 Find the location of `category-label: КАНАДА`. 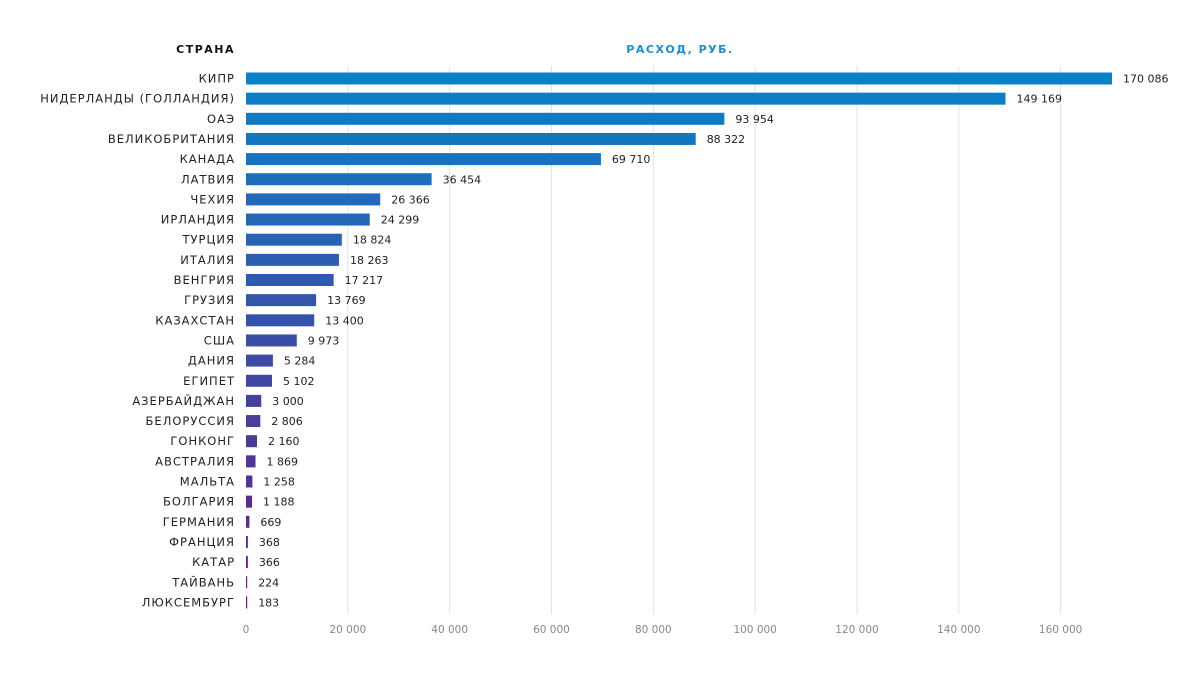

category-label: КАНАДА is located at coordinates (207, 159).